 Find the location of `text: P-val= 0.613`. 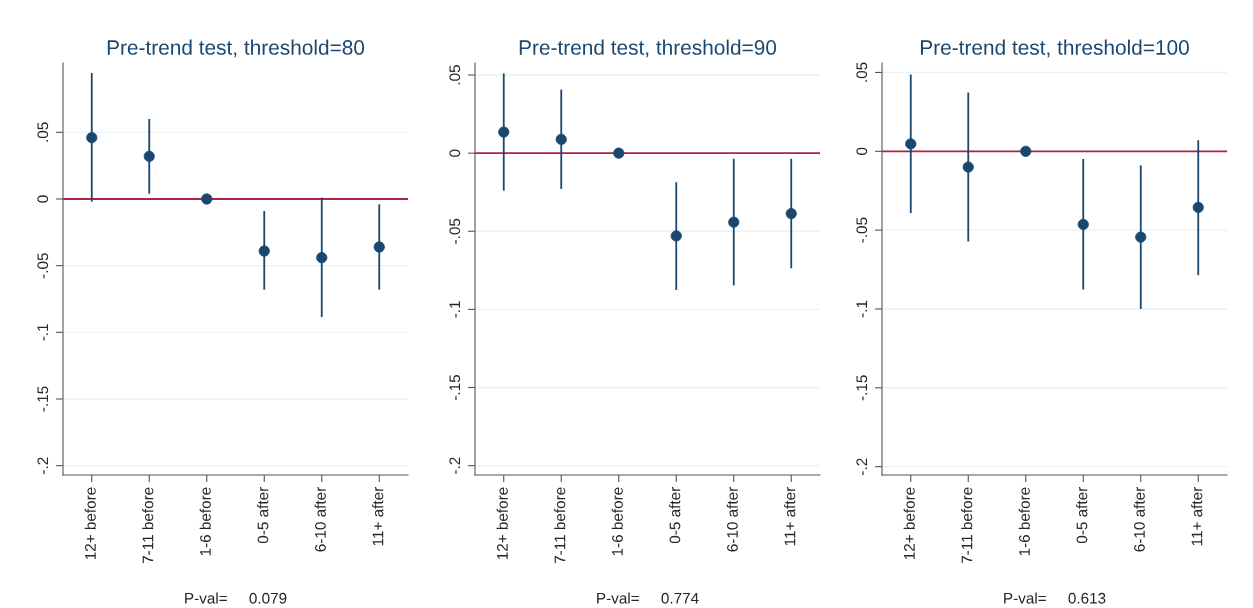

text: P-val= 0.613 is located at coordinates (1055, 598).